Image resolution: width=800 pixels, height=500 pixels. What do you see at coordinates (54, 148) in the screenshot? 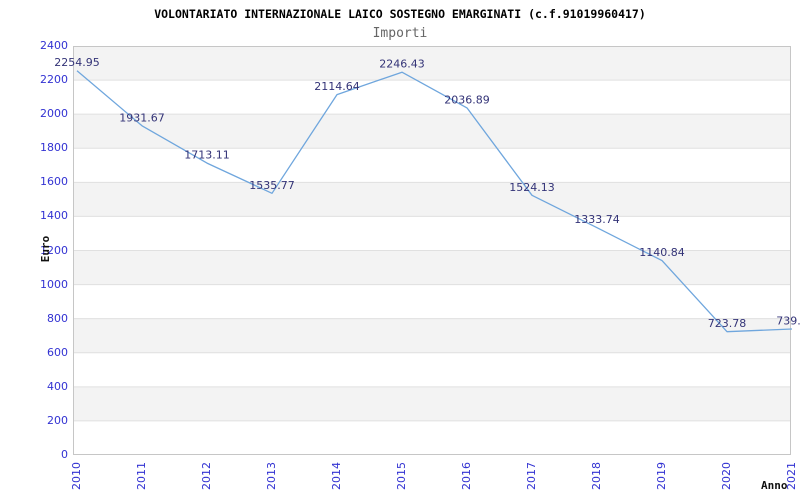
I see `y-tick-label: 1800` at bounding box center [54, 148].